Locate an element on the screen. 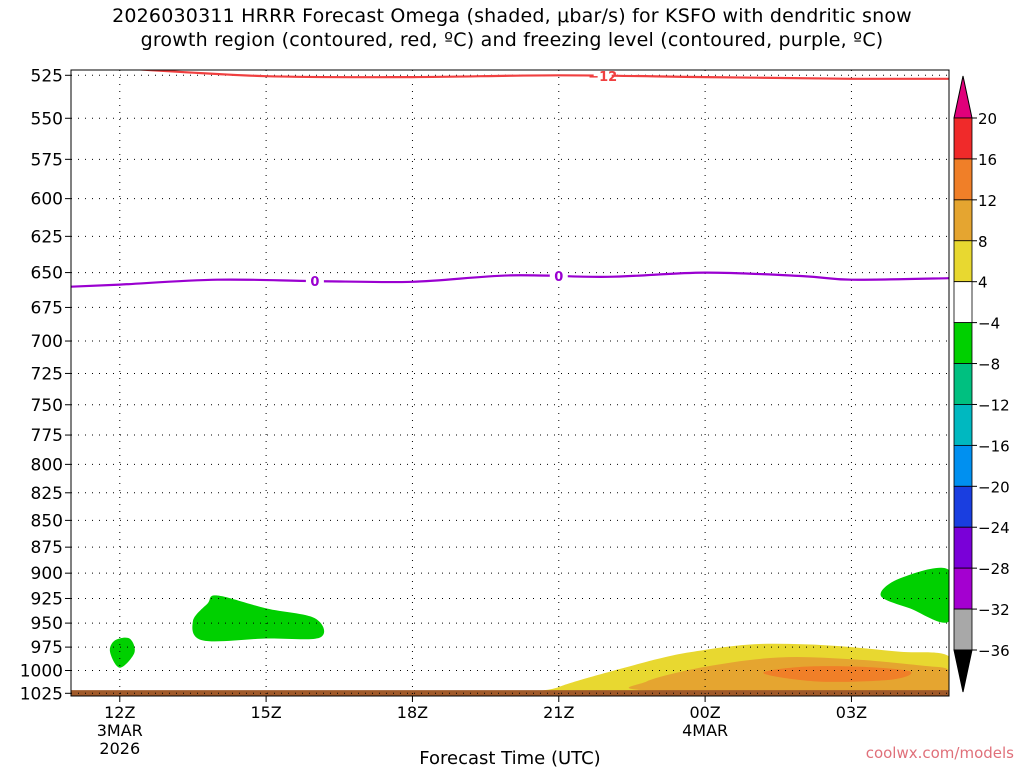 The image size is (1024, 768). y-tick-label-875: 875 is located at coordinates (47, 548).